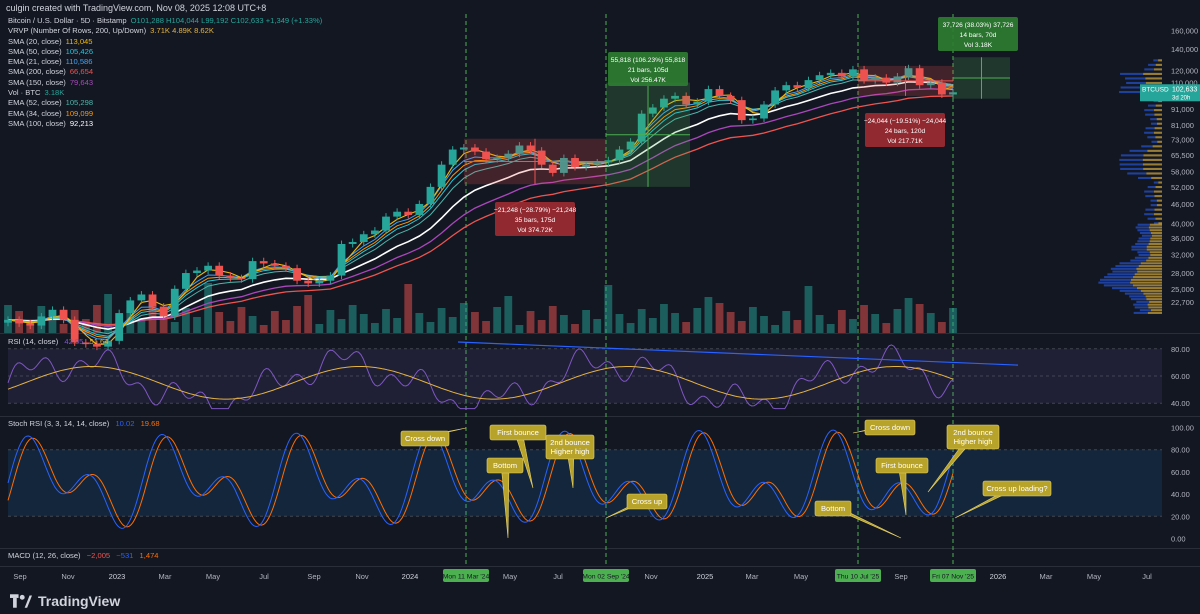  What do you see at coordinates (165, 62) in the screenshot?
I see `legend-row: EMA (21, close) 110,586` at bounding box center [165, 62].